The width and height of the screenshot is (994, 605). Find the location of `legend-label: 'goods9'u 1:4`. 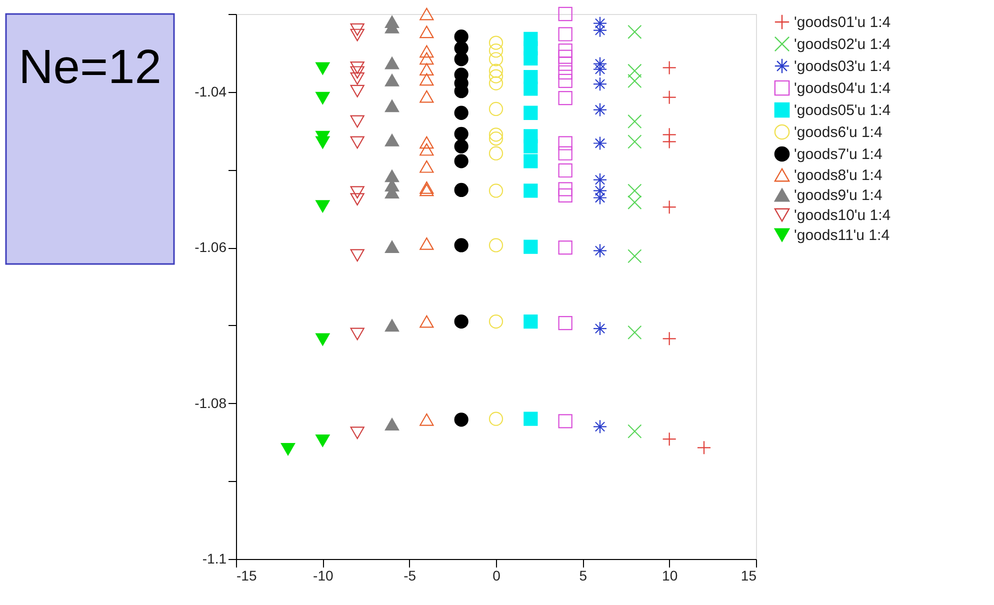

legend-label: 'goods9'u 1:4 is located at coordinates (838, 195).